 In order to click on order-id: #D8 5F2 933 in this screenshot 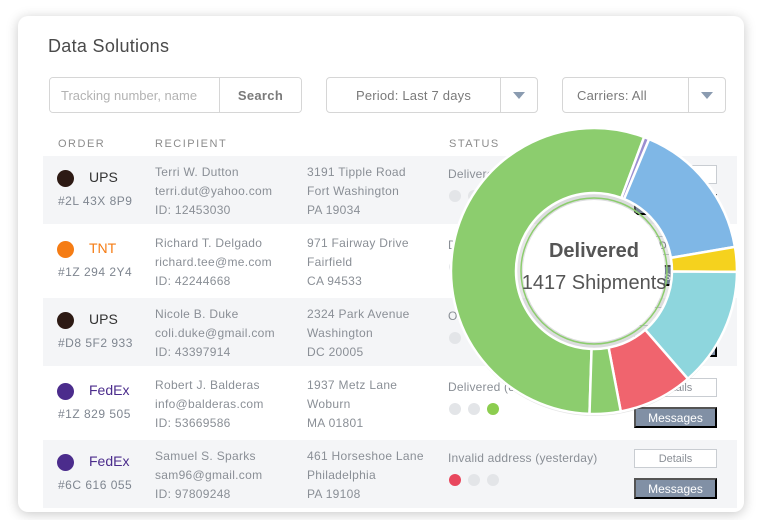, I will do `click(95, 343)`.